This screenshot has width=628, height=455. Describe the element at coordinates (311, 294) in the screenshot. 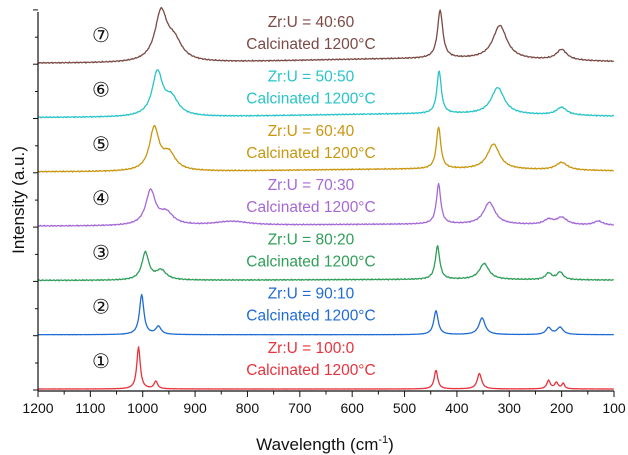

I see `series-ratio-label: Zr:U = 90:10` at that location.